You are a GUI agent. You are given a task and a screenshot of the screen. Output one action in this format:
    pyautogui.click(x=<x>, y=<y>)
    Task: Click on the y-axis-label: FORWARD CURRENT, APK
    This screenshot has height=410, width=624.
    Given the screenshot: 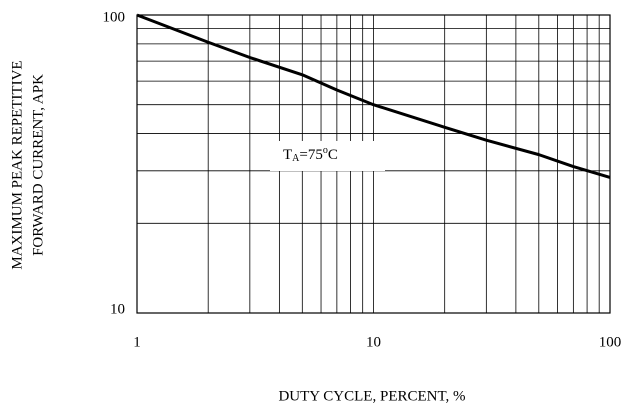 What is the action you would take?
    pyautogui.click(x=38, y=165)
    